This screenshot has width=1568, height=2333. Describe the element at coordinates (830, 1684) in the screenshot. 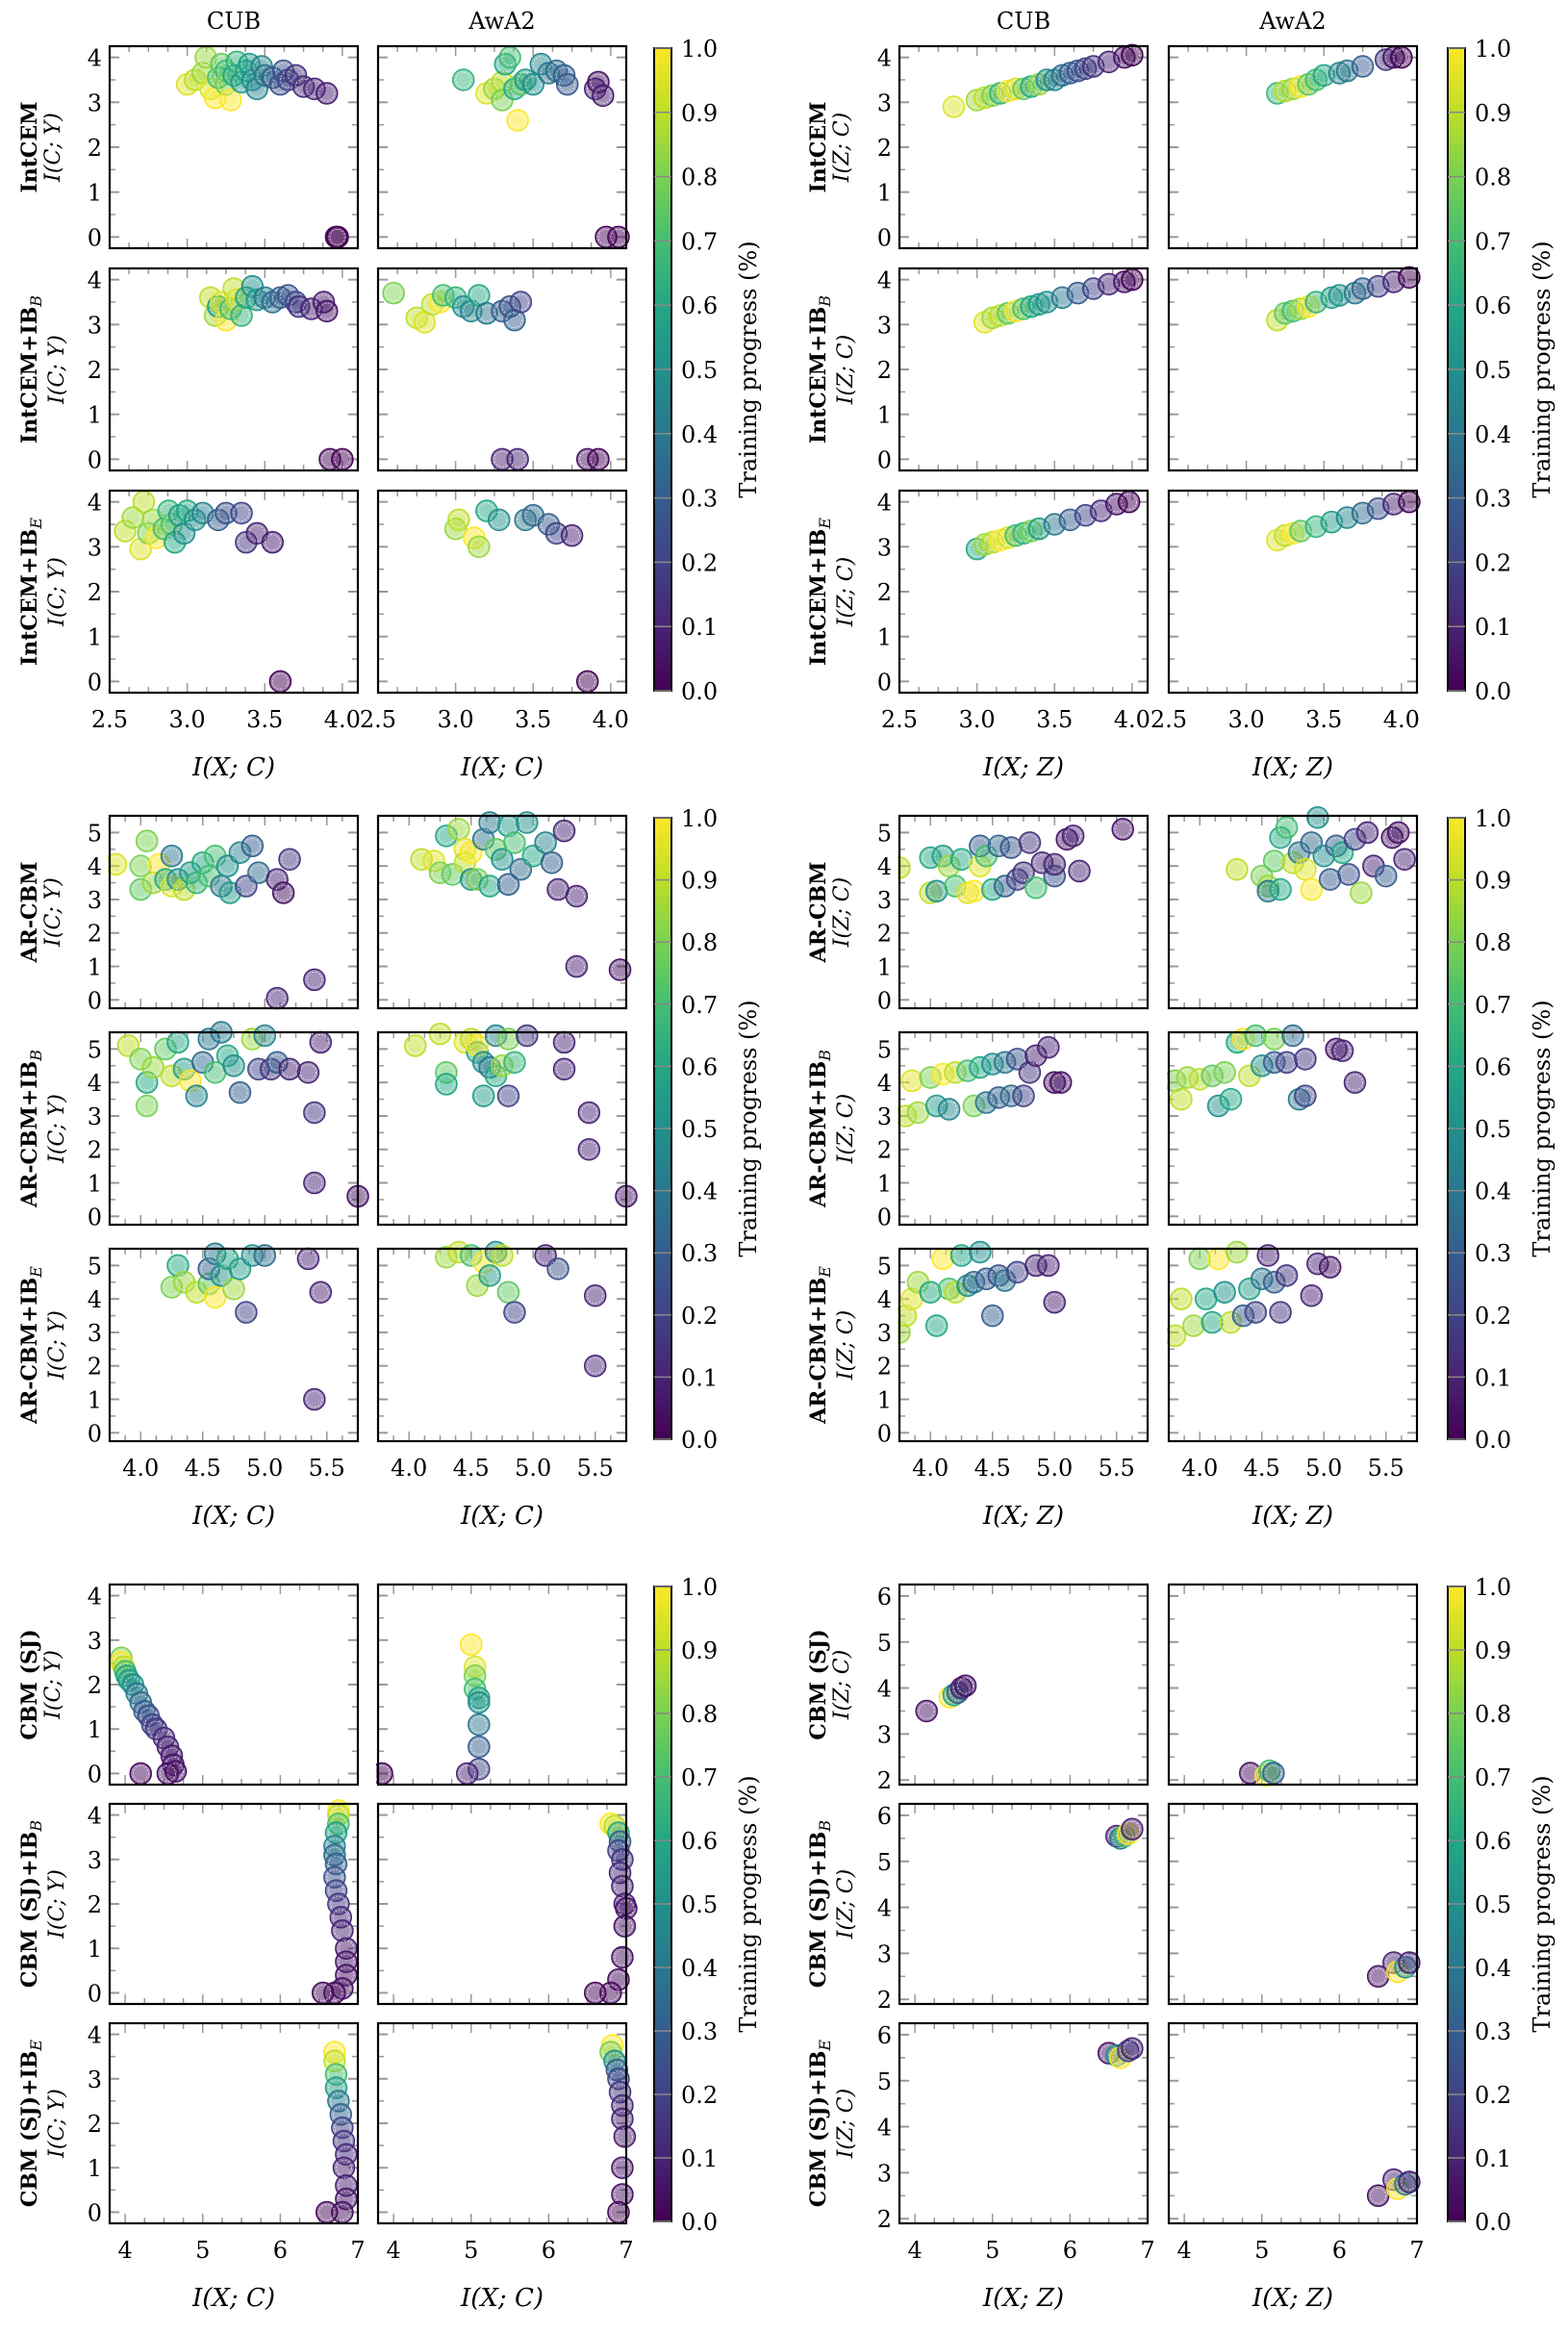

I see `y-axis-label: CBM (SJ)I(Z; C)` at that location.